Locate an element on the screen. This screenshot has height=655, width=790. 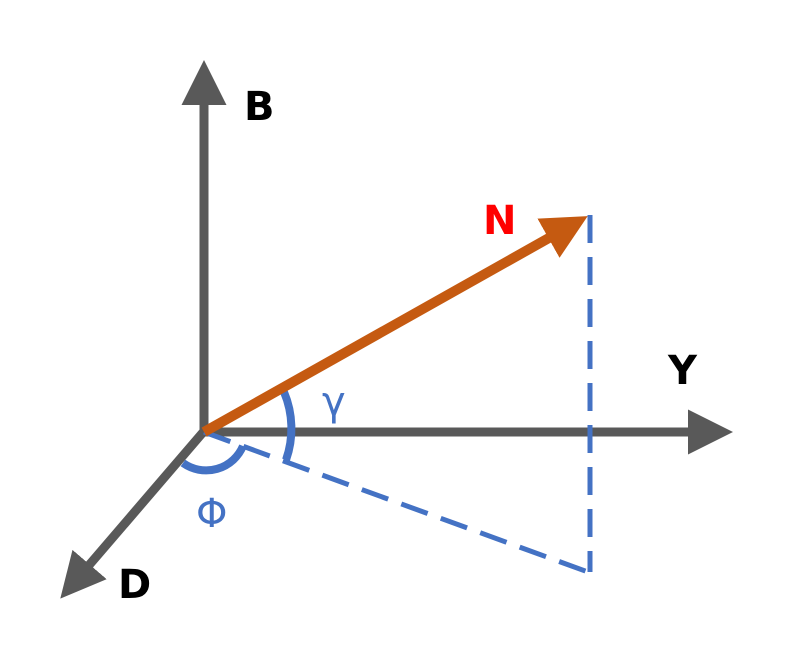
projection-line-horizontal is located at coordinates (396, 502).